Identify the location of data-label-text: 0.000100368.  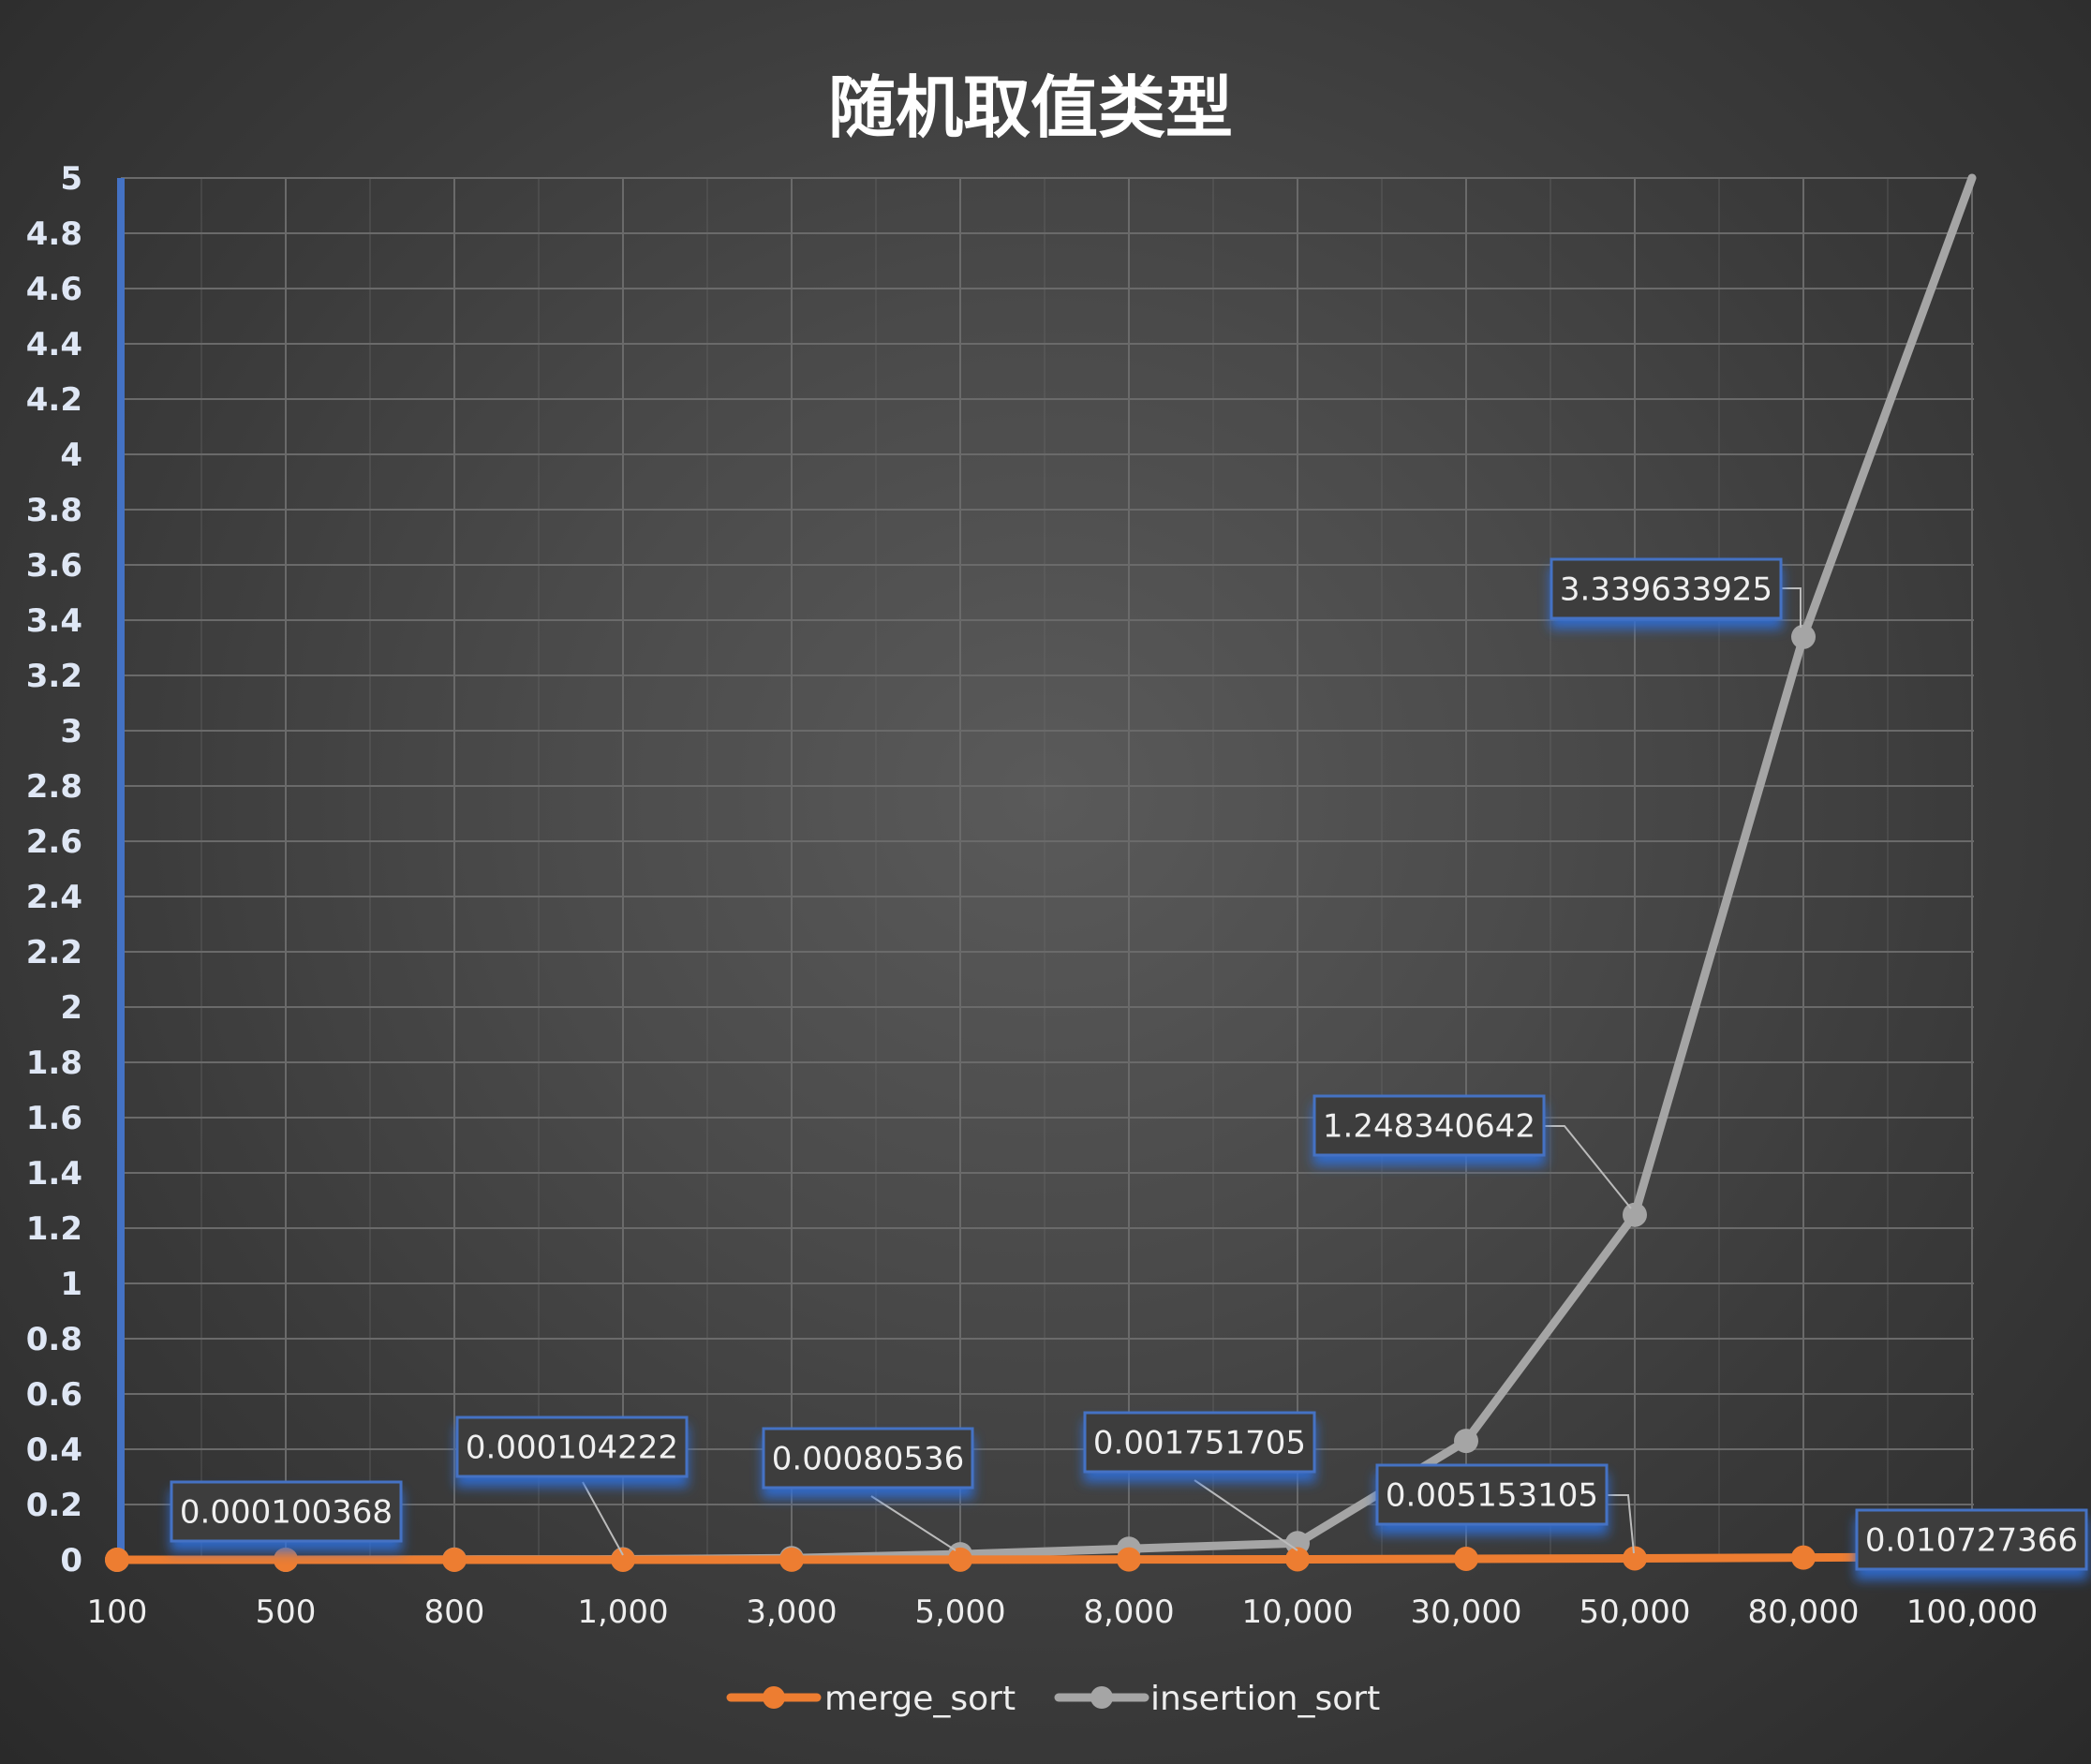
(286, 1513).